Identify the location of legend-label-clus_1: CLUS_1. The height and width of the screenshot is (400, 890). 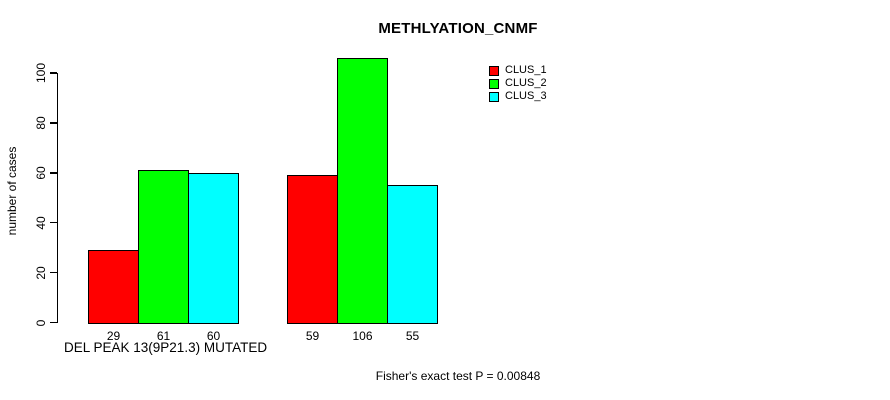
(526, 70).